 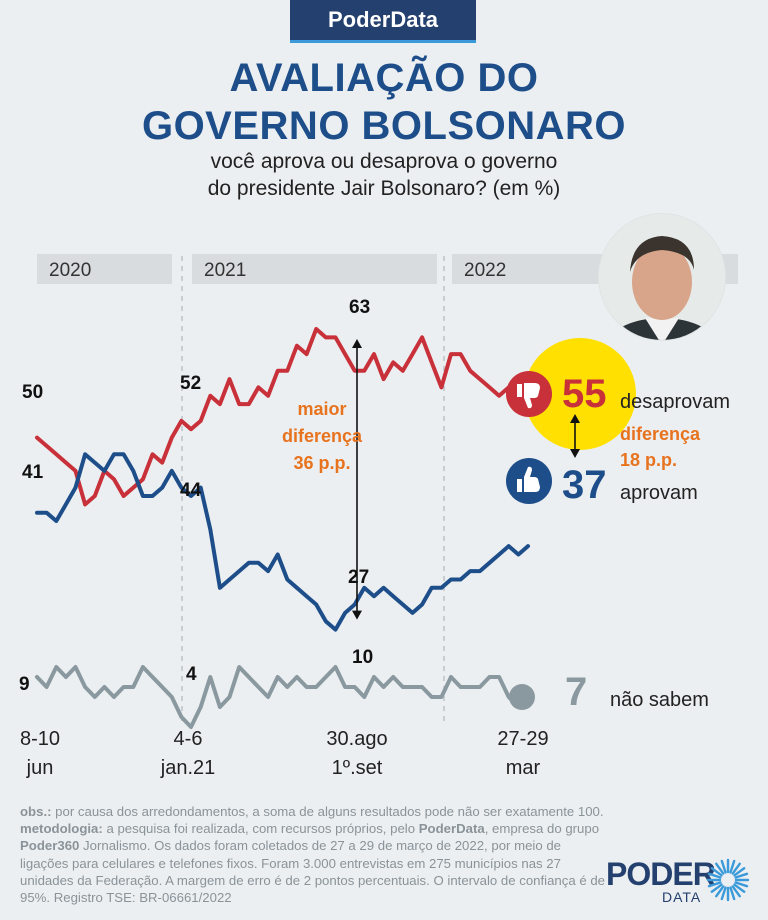 I want to click on x-tick-label-line-2: jan.21, so click(x=188, y=768).